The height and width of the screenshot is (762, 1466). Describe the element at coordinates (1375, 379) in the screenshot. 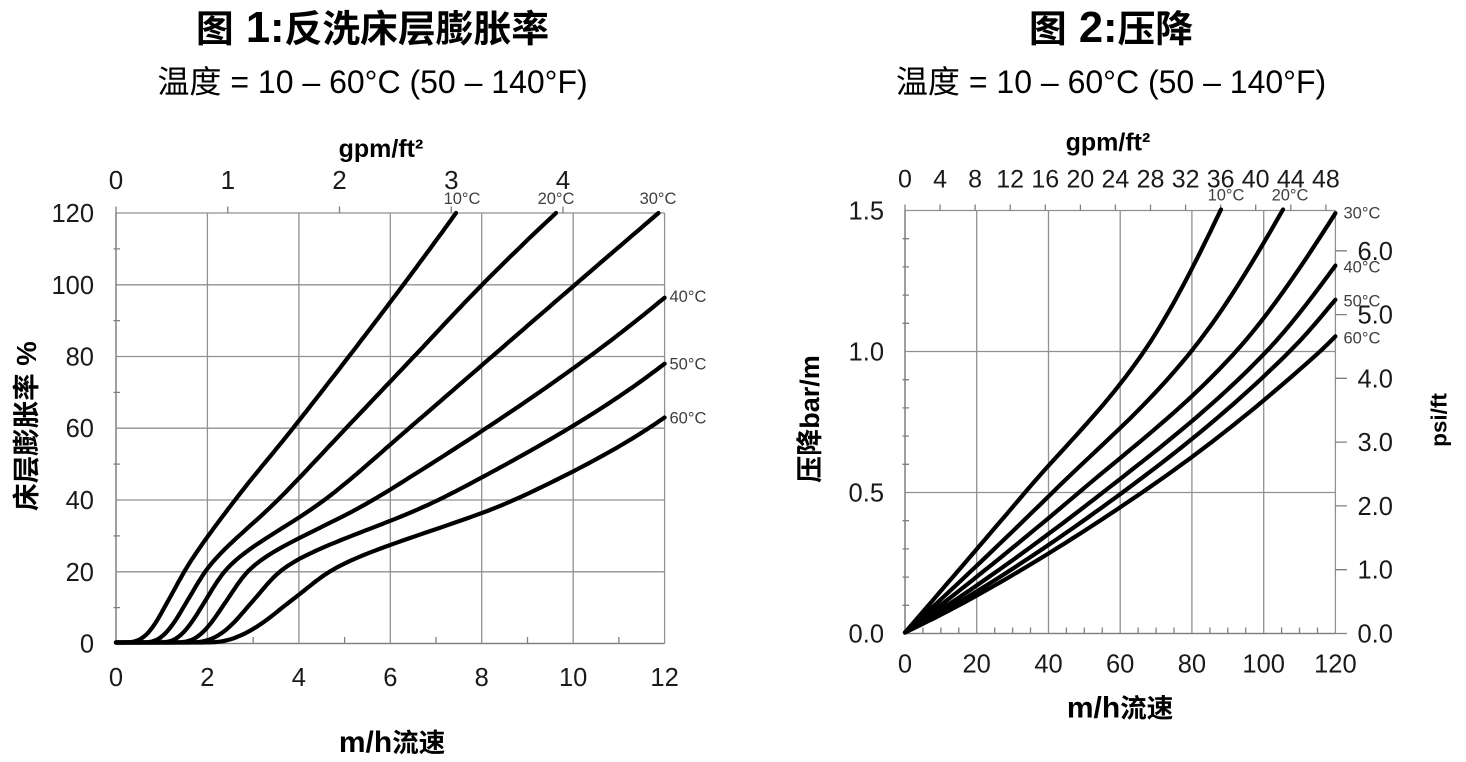

I see `svg-text: 4.0` at that location.